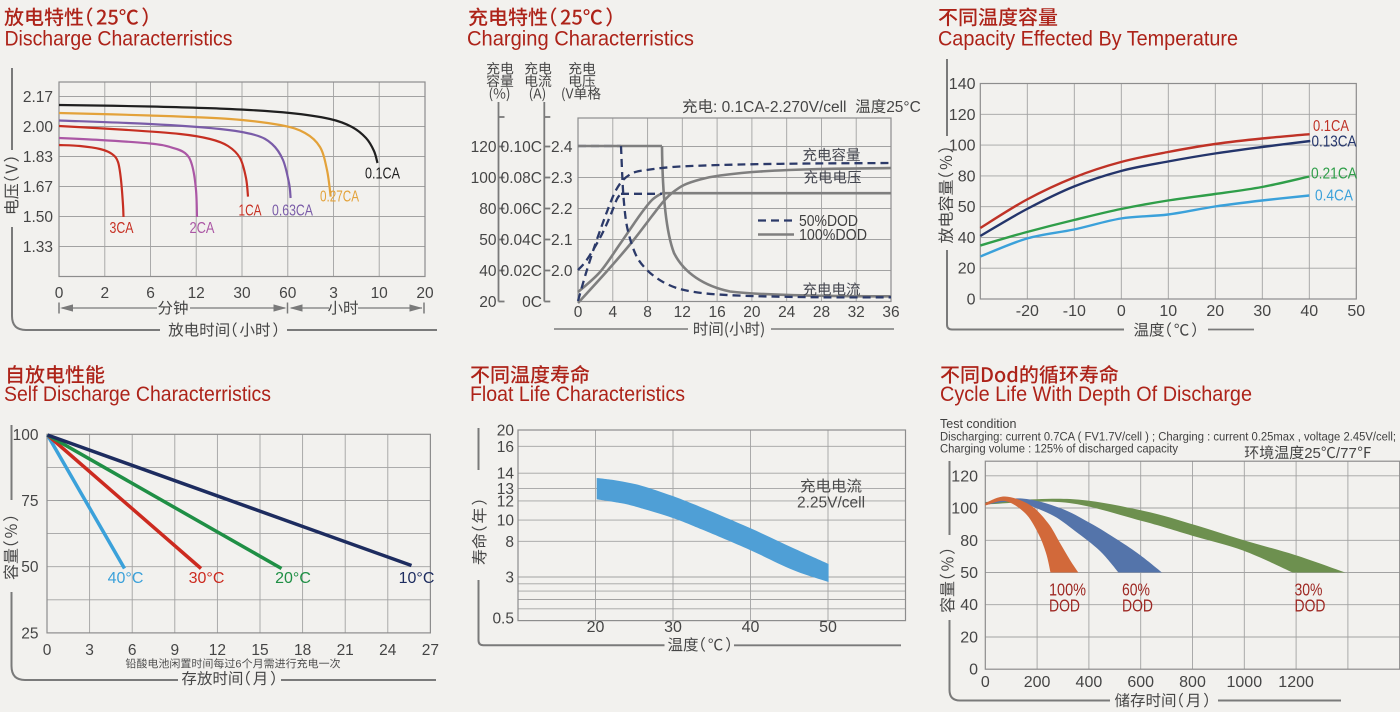 This screenshot has width=1400, height=712. I want to click on svg-text: 28, so click(821, 312).